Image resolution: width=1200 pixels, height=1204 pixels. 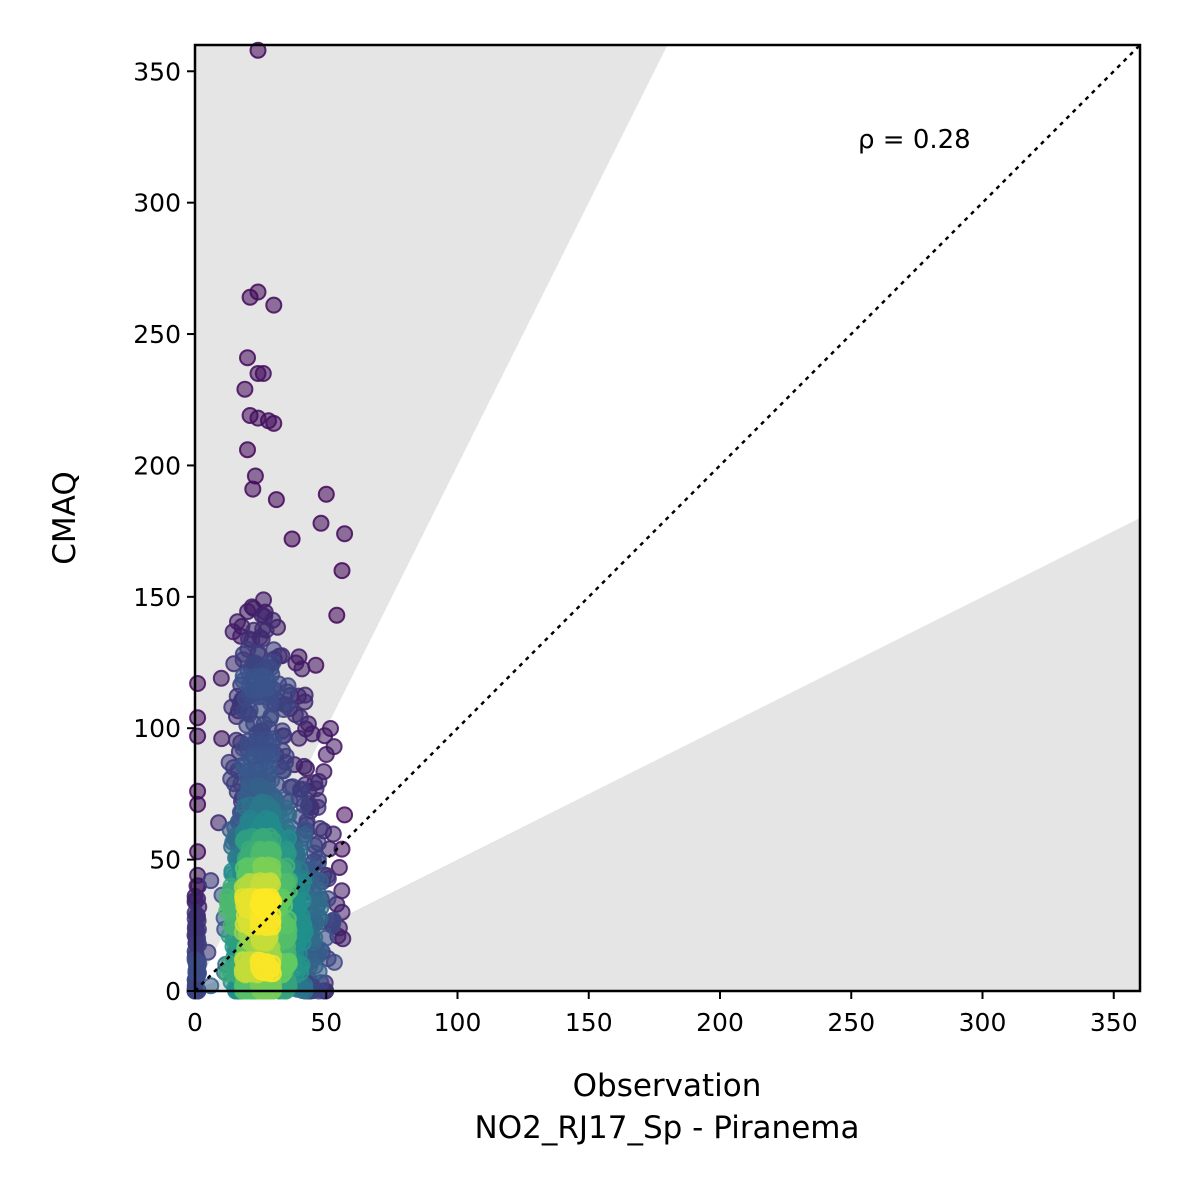 What do you see at coordinates (326, 1022) in the screenshot?
I see `x-tick-label: 50` at bounding box center [326, 1022].